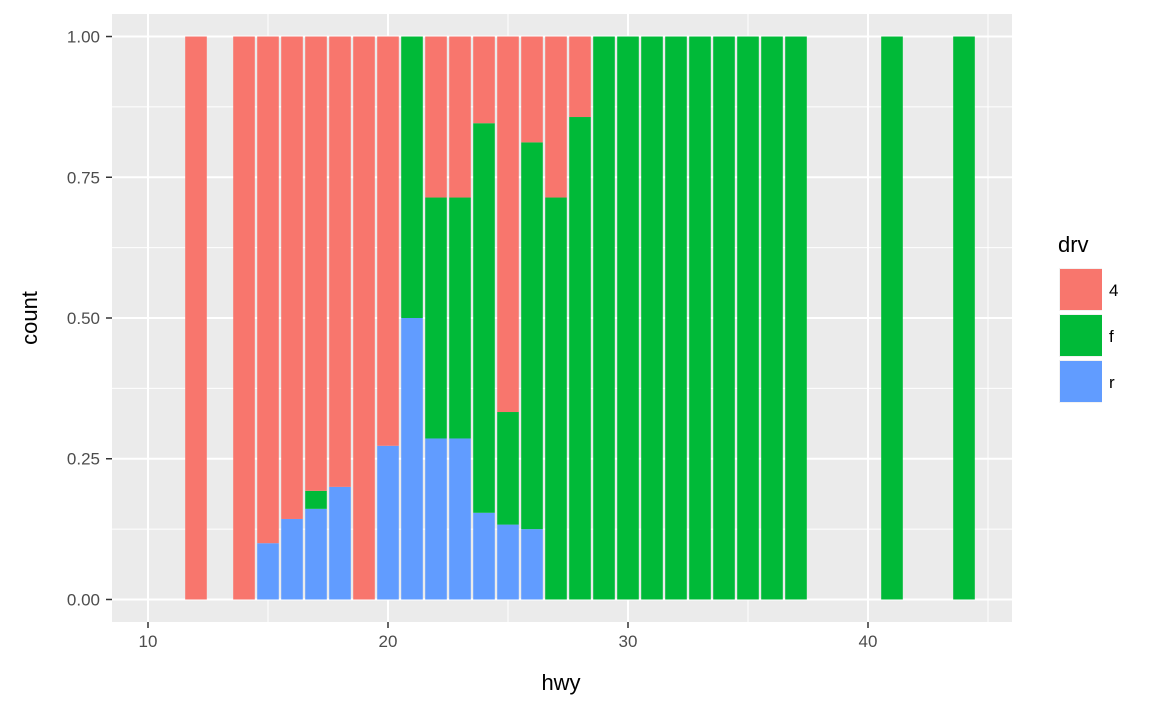 Image resolution: width=1152 pixels, height=711 pixels. I want to click on y-tick-label: 1.00, so click(83, 37).